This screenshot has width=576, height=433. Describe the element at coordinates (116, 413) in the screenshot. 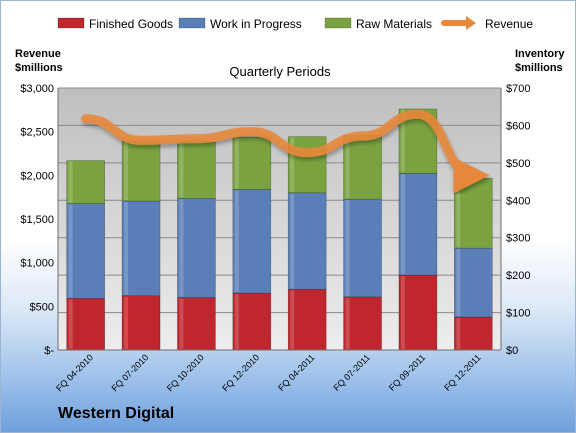

I see `company-name: Western Digital` at that location.